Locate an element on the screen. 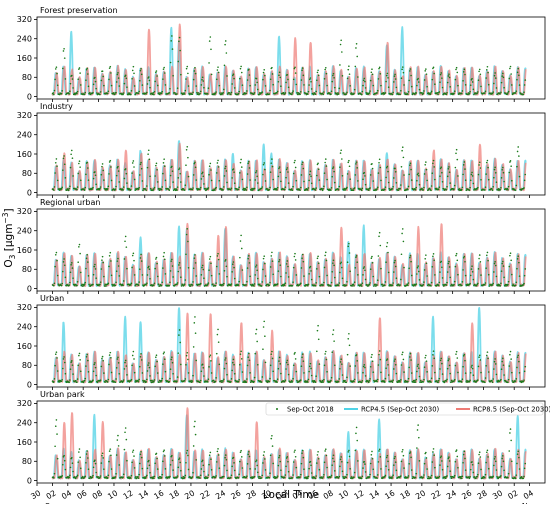  x-tick-label: 30 is located at coordinates (497, 494).